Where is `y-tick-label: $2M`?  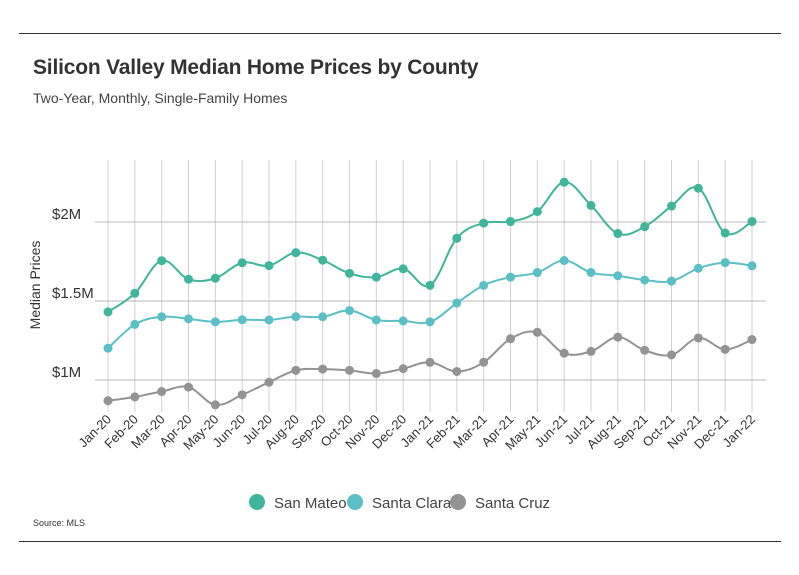 y-tick-label: $2M is located at coordinates (66, 214).